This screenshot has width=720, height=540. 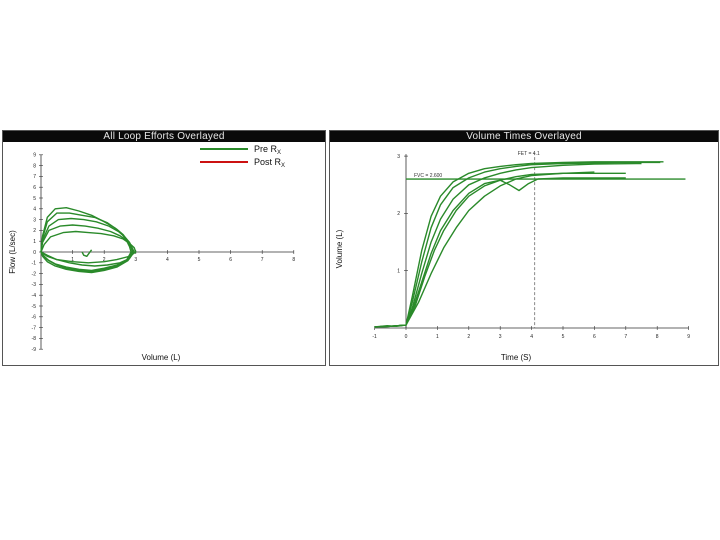 What do you see at coordinates (529, 154) in the screenshot?
I see `fet-annotation: FET = 4.1` at bounding box center [529, 154].